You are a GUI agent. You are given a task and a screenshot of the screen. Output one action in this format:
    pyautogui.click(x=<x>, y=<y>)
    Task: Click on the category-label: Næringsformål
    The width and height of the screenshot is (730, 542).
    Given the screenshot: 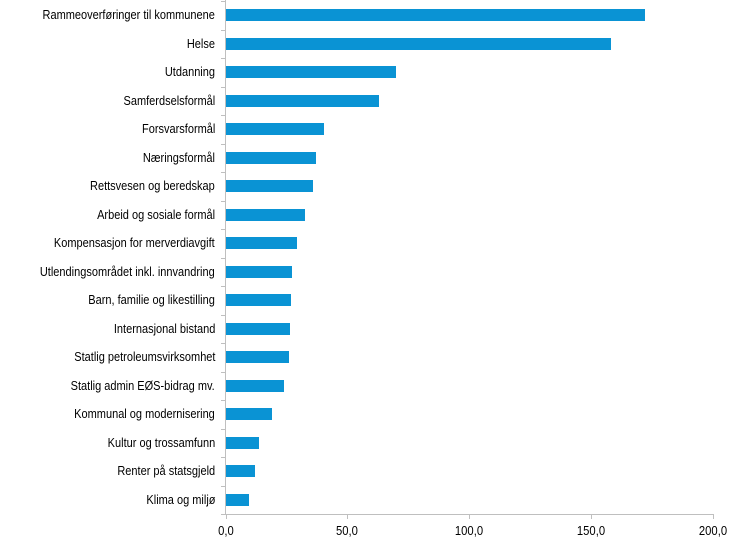 What is the action you would take?
    pyautogui.click(x=178, y=158)
    